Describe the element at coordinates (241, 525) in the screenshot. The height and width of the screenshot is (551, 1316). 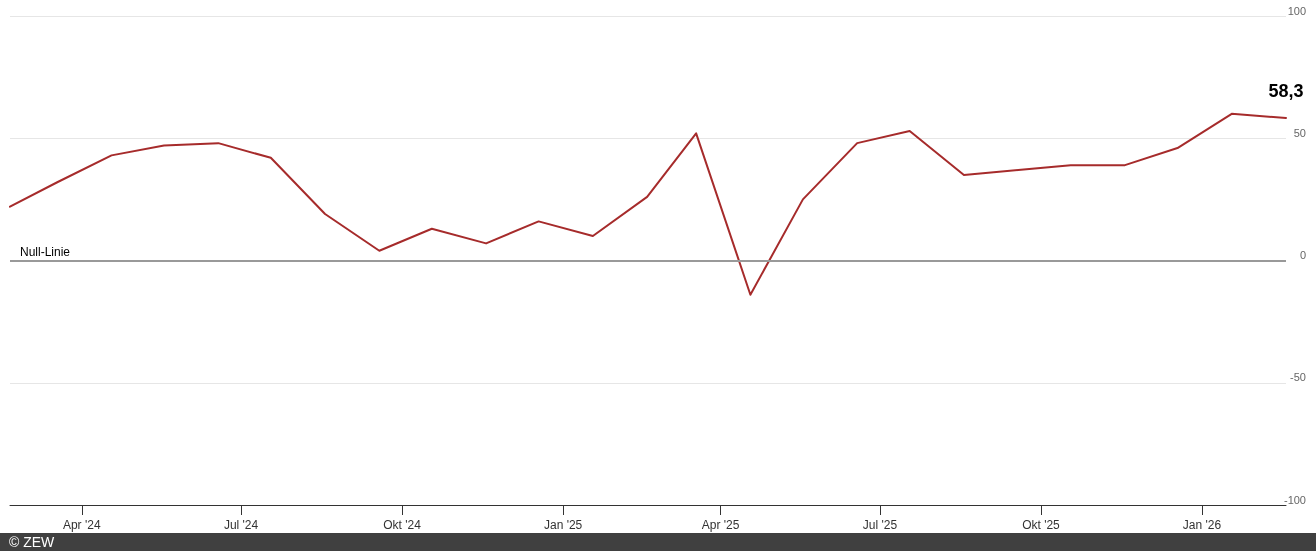
I see `x-tick-label: Jul '24` at that location.